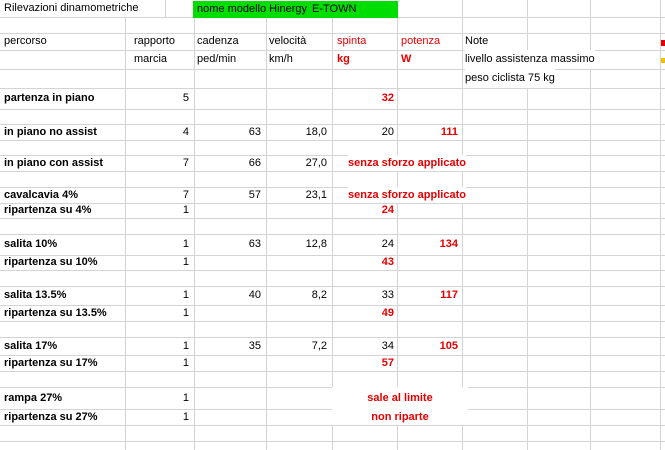 The image size is (665, 450). What do you see at coordinates (387, 132) in the screenshot?
I see `cell-spinta: 20` at bounding box center [387, 132].